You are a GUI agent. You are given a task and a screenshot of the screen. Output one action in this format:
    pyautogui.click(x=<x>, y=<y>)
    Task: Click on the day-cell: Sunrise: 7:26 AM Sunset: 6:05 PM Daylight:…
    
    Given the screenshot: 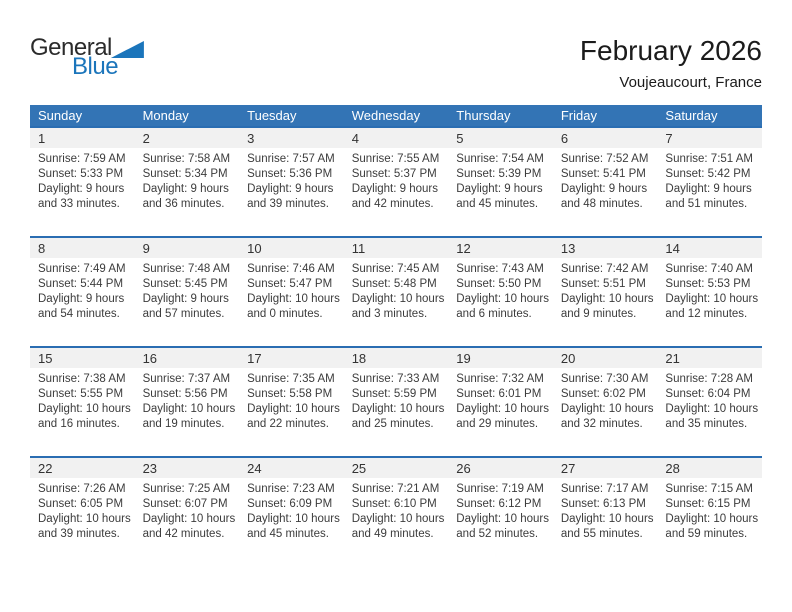 What is the action you would take?
    pyautogui.click(x=82, y=510)
    